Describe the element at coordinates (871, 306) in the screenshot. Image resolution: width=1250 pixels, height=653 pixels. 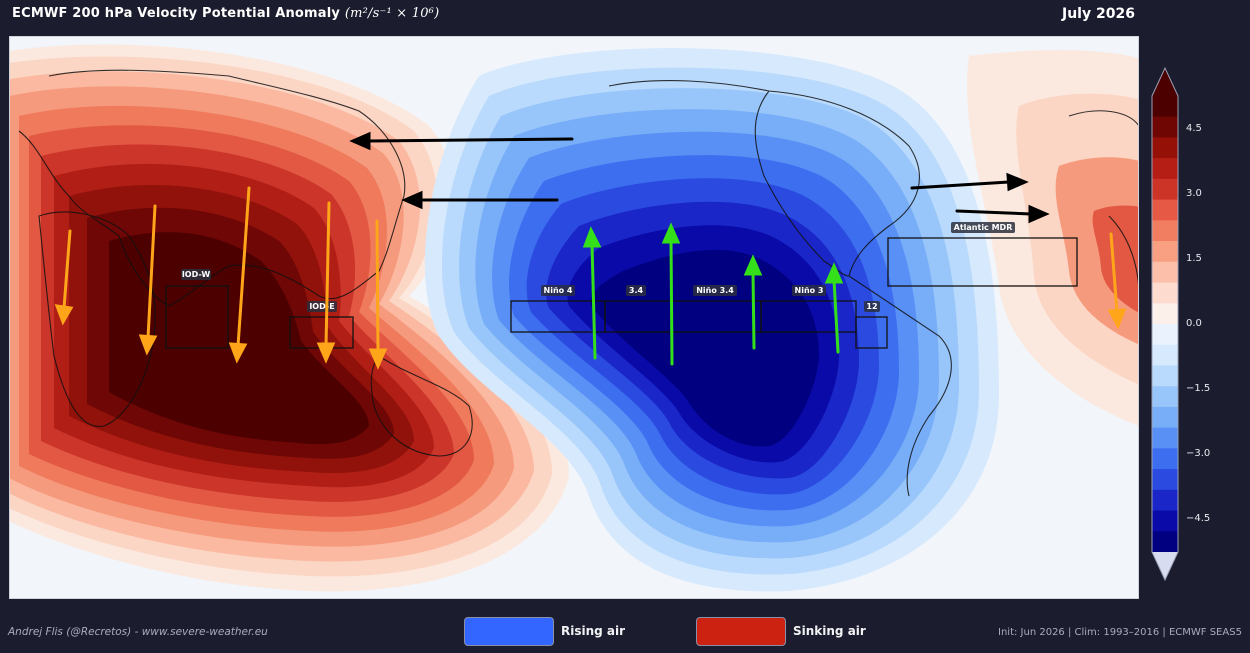
I see `nino12-label: 12` at that location.